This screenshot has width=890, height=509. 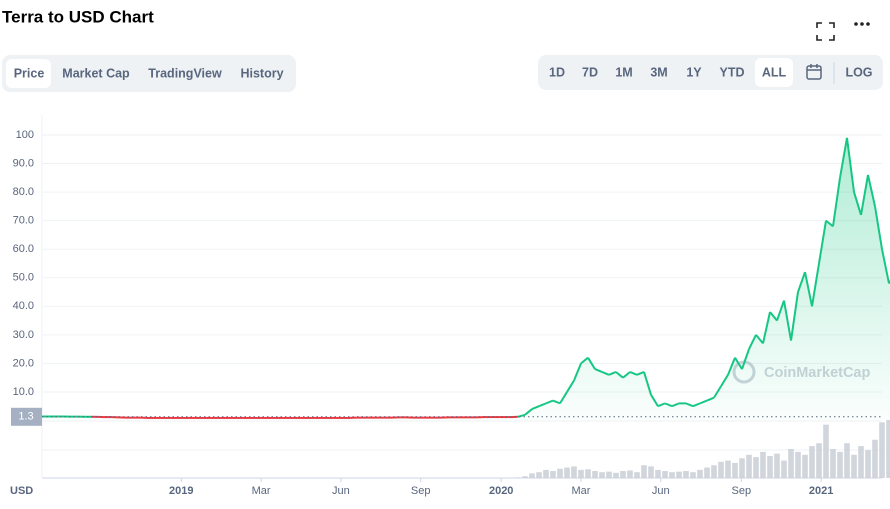 What do you see at coordinates (23, 335) in the screenshot?
I see `y-tick-label: 30.0` at bounding box center [23, 335].